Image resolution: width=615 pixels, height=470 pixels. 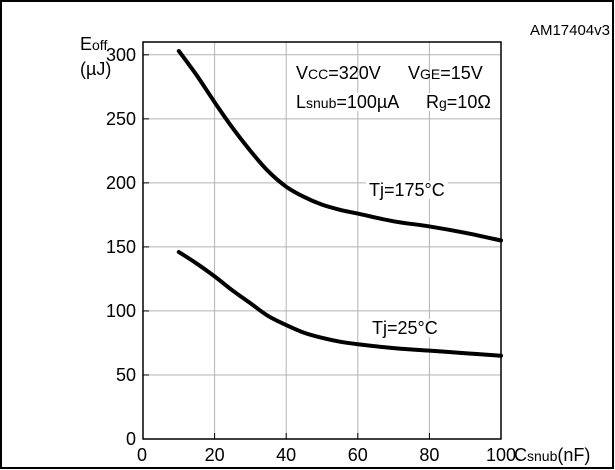 I want to click on series-line-tj25, so click(x=339, y=304).